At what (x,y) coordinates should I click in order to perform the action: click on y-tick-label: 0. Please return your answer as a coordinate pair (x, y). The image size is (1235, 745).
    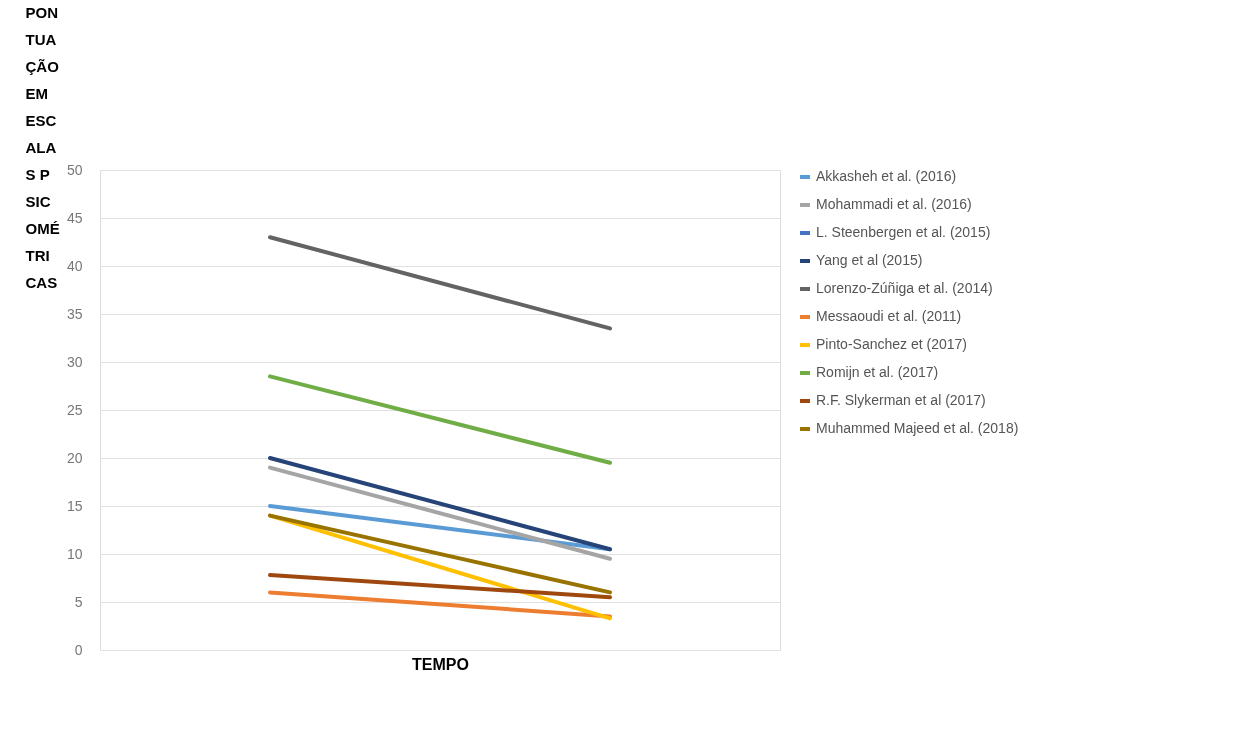
    Looking at the image, I should click on (78, 649).